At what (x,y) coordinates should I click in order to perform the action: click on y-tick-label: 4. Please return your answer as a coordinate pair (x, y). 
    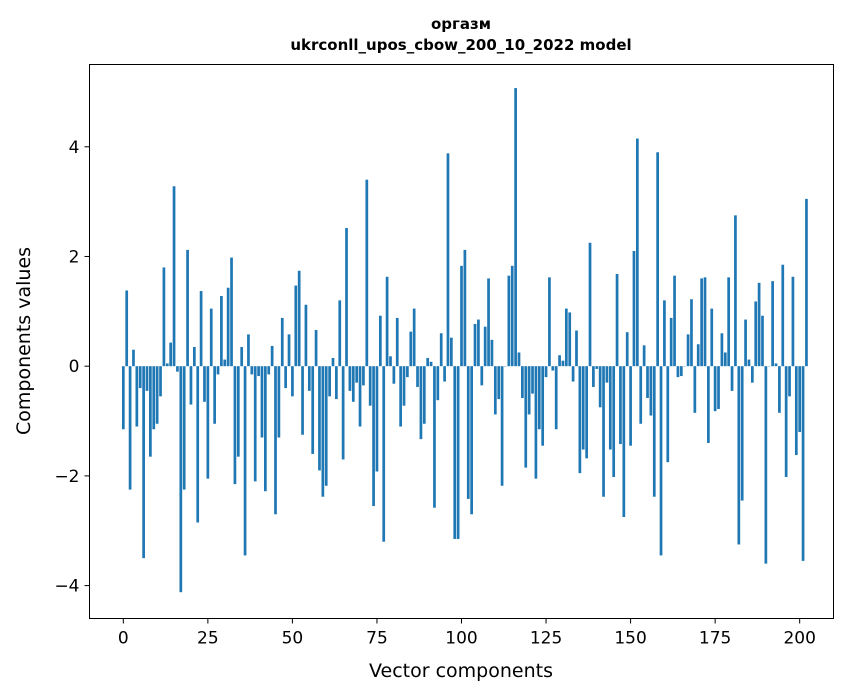
    Looking at the image, I should click on (74, 148).